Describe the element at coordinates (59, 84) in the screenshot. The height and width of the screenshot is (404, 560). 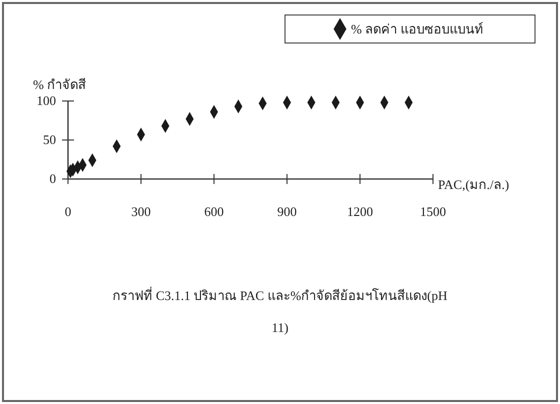
I see `y-axis-title: % กำจัดสี` at that location.